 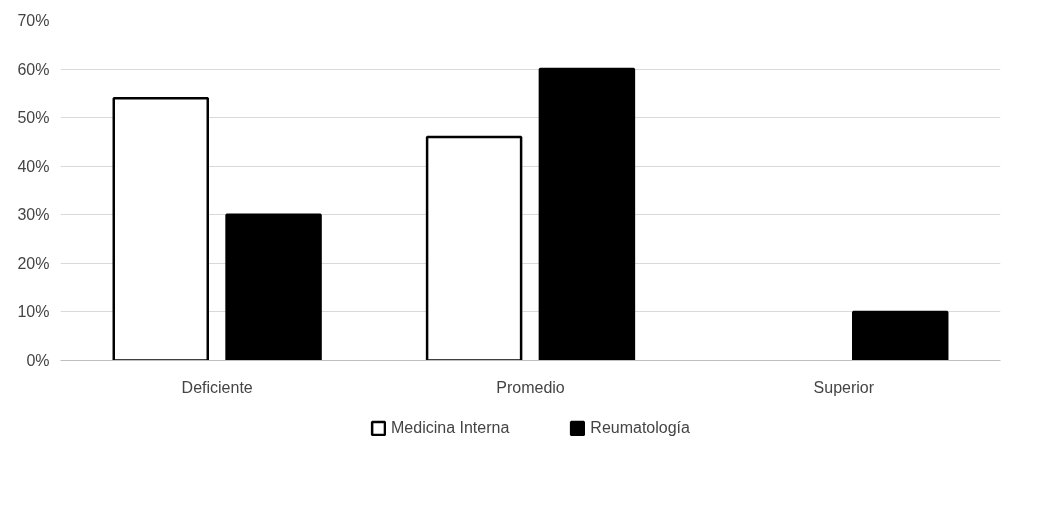 What do you see at coordinates (33, 20) in the screenshot?
I see `y-tick-label: 70%` at bounding box center [33, 20].